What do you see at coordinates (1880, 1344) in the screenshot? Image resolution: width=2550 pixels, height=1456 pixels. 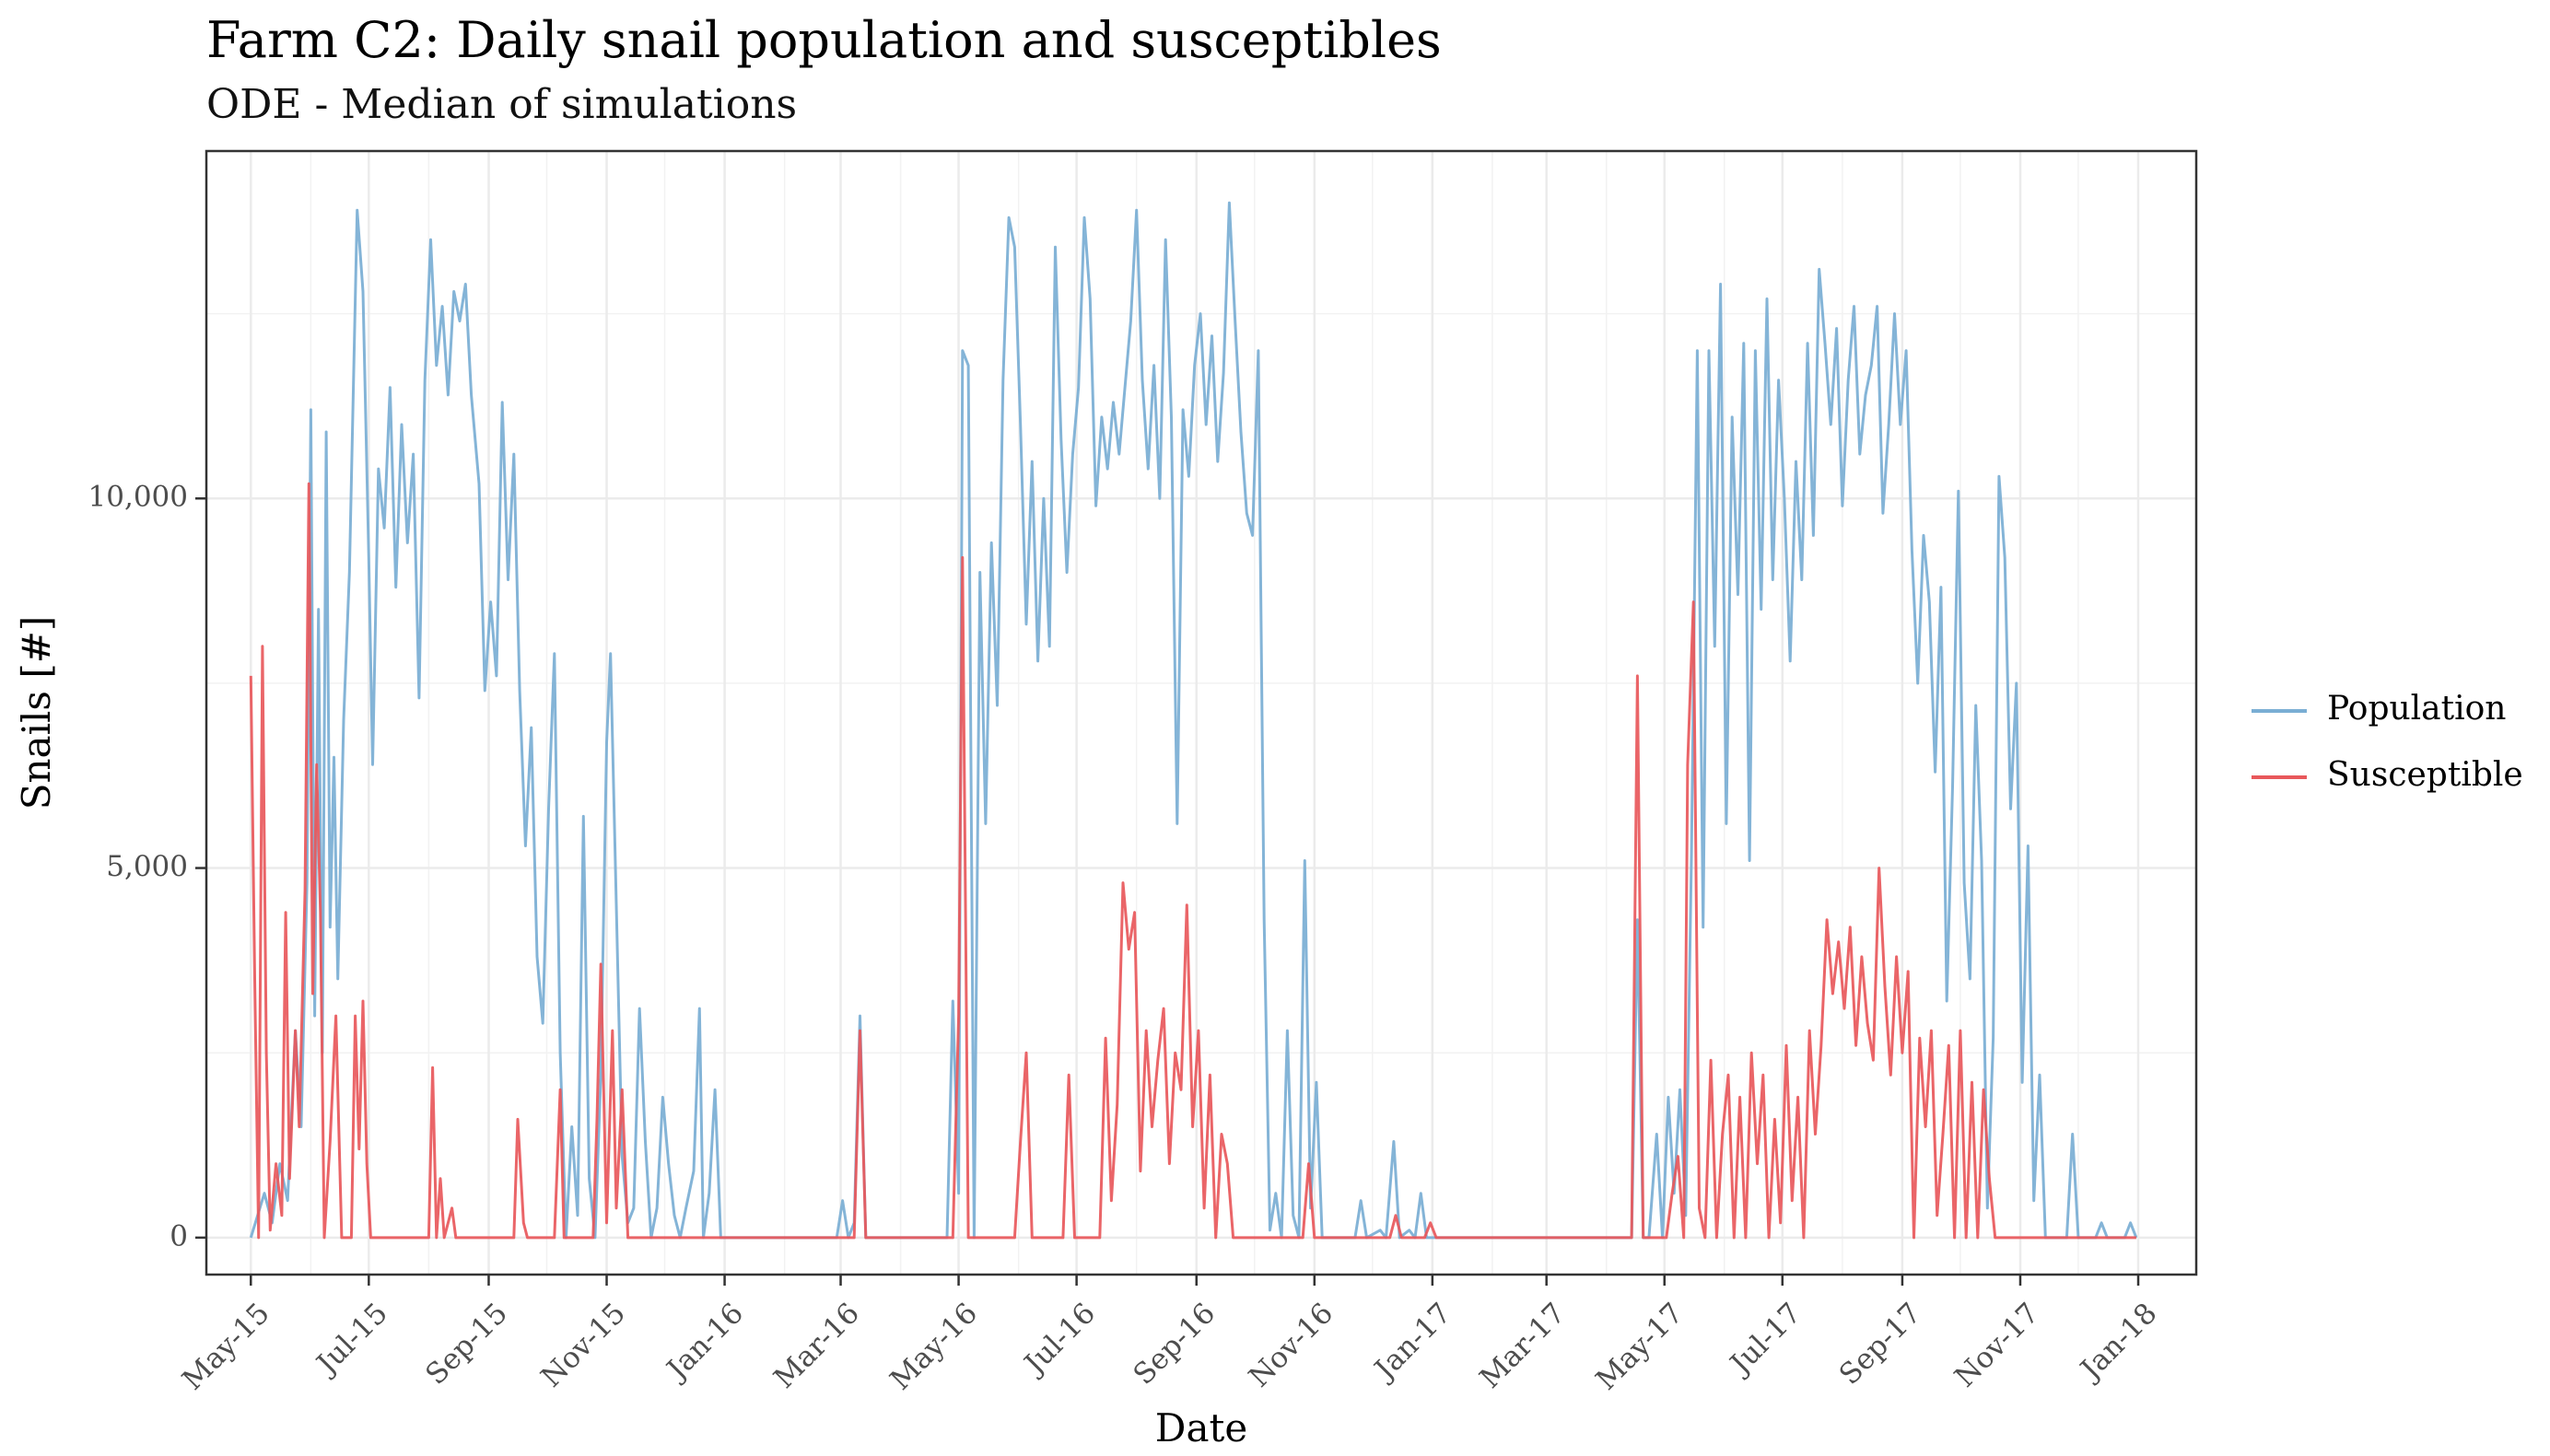 I see `x-tick-label: Sep-17` at bounding box center [1880, 1344].